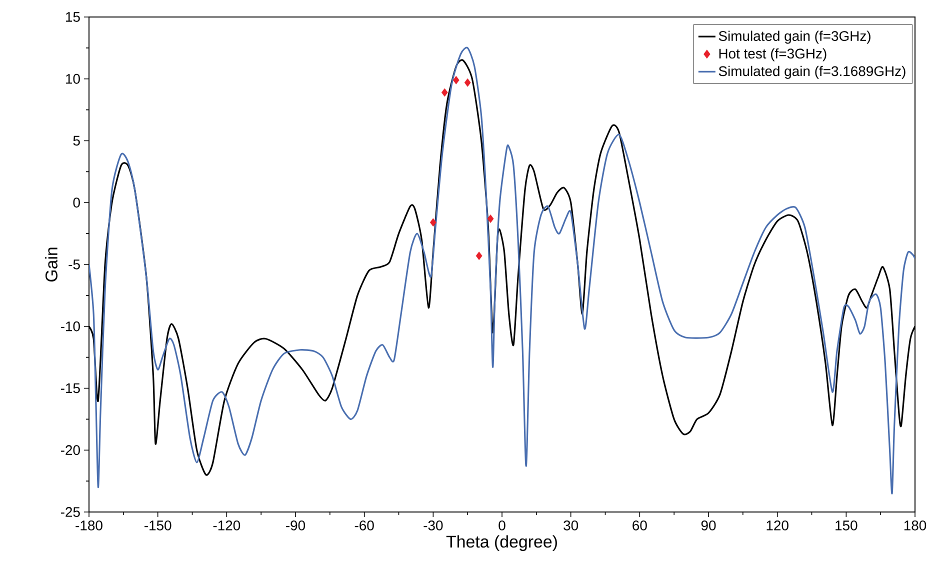  What do you see at coordinates (639, 525) in the screenshot?
I see `x-tick-label: 60` at bounding box center [639, 525].